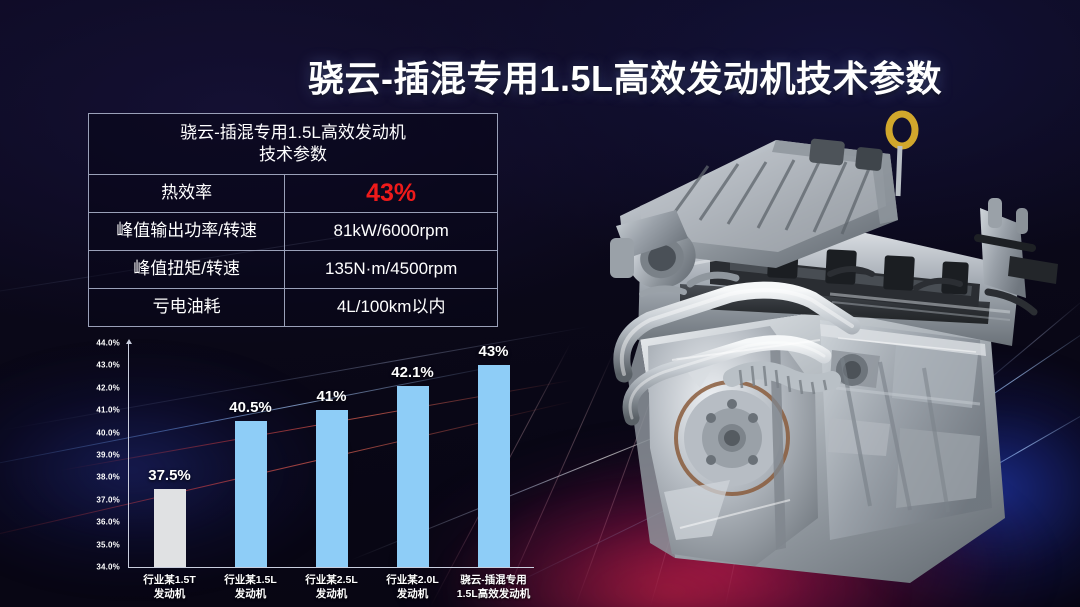 This screenshot has width=1080, height=607. Describe the element at coordinates (493, 587) in the screenshot. I see `chart-x-tick-label: 骁云-插混专用 1.5L高效发动机` at that location.